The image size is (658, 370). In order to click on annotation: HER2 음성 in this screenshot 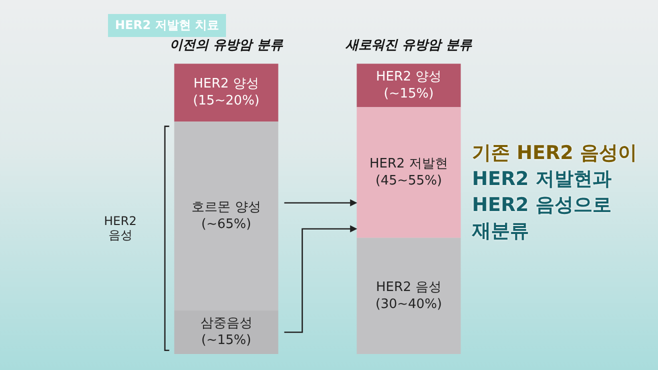, I will do `click(120, 228)`.